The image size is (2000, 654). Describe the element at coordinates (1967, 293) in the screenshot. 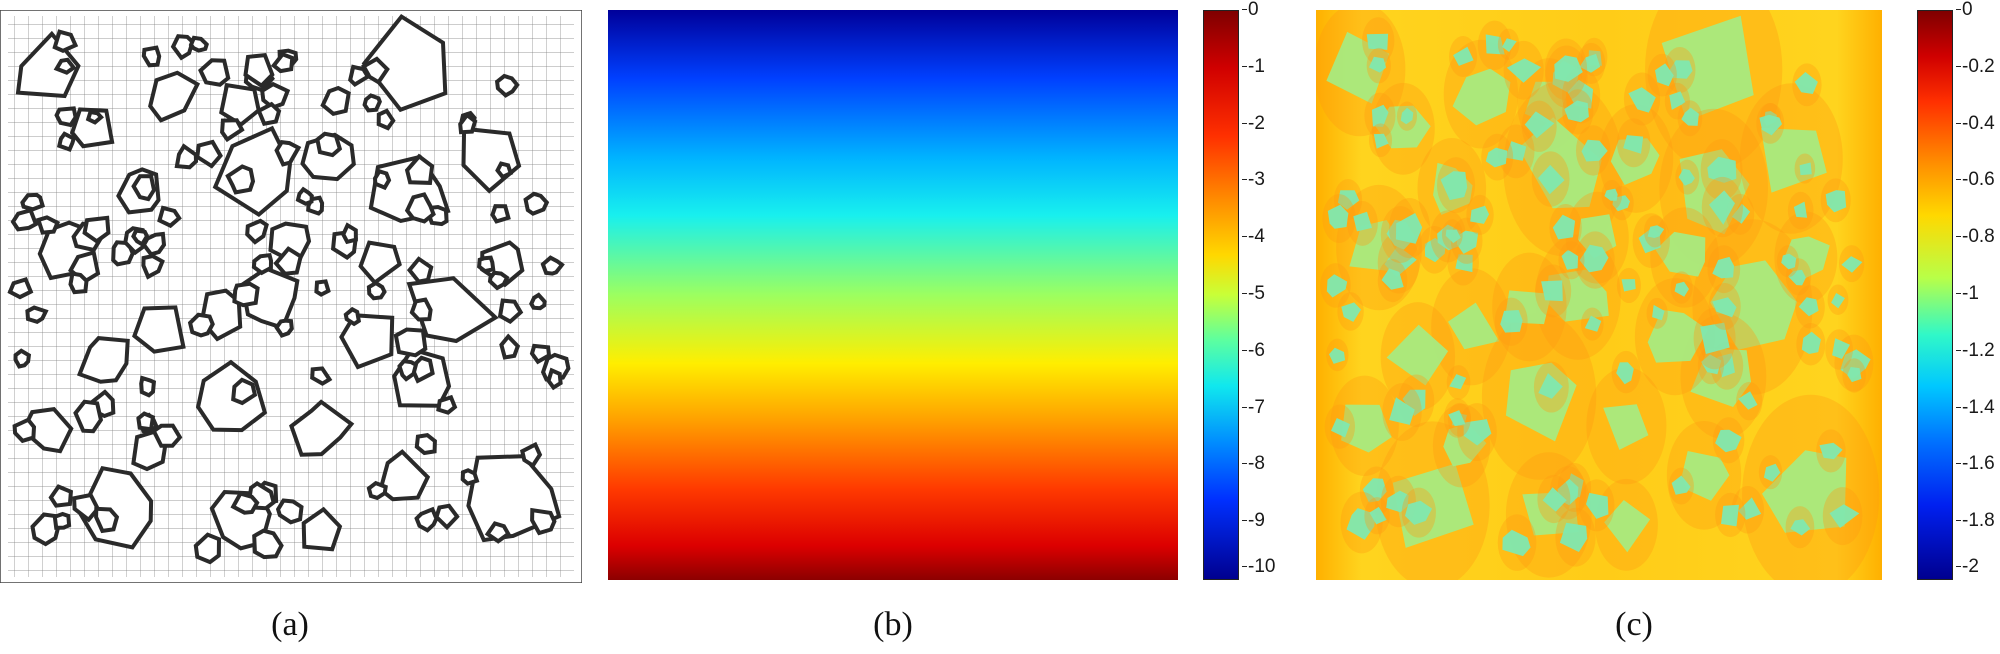

I see `colorbar-c-tick: -1` at that location.